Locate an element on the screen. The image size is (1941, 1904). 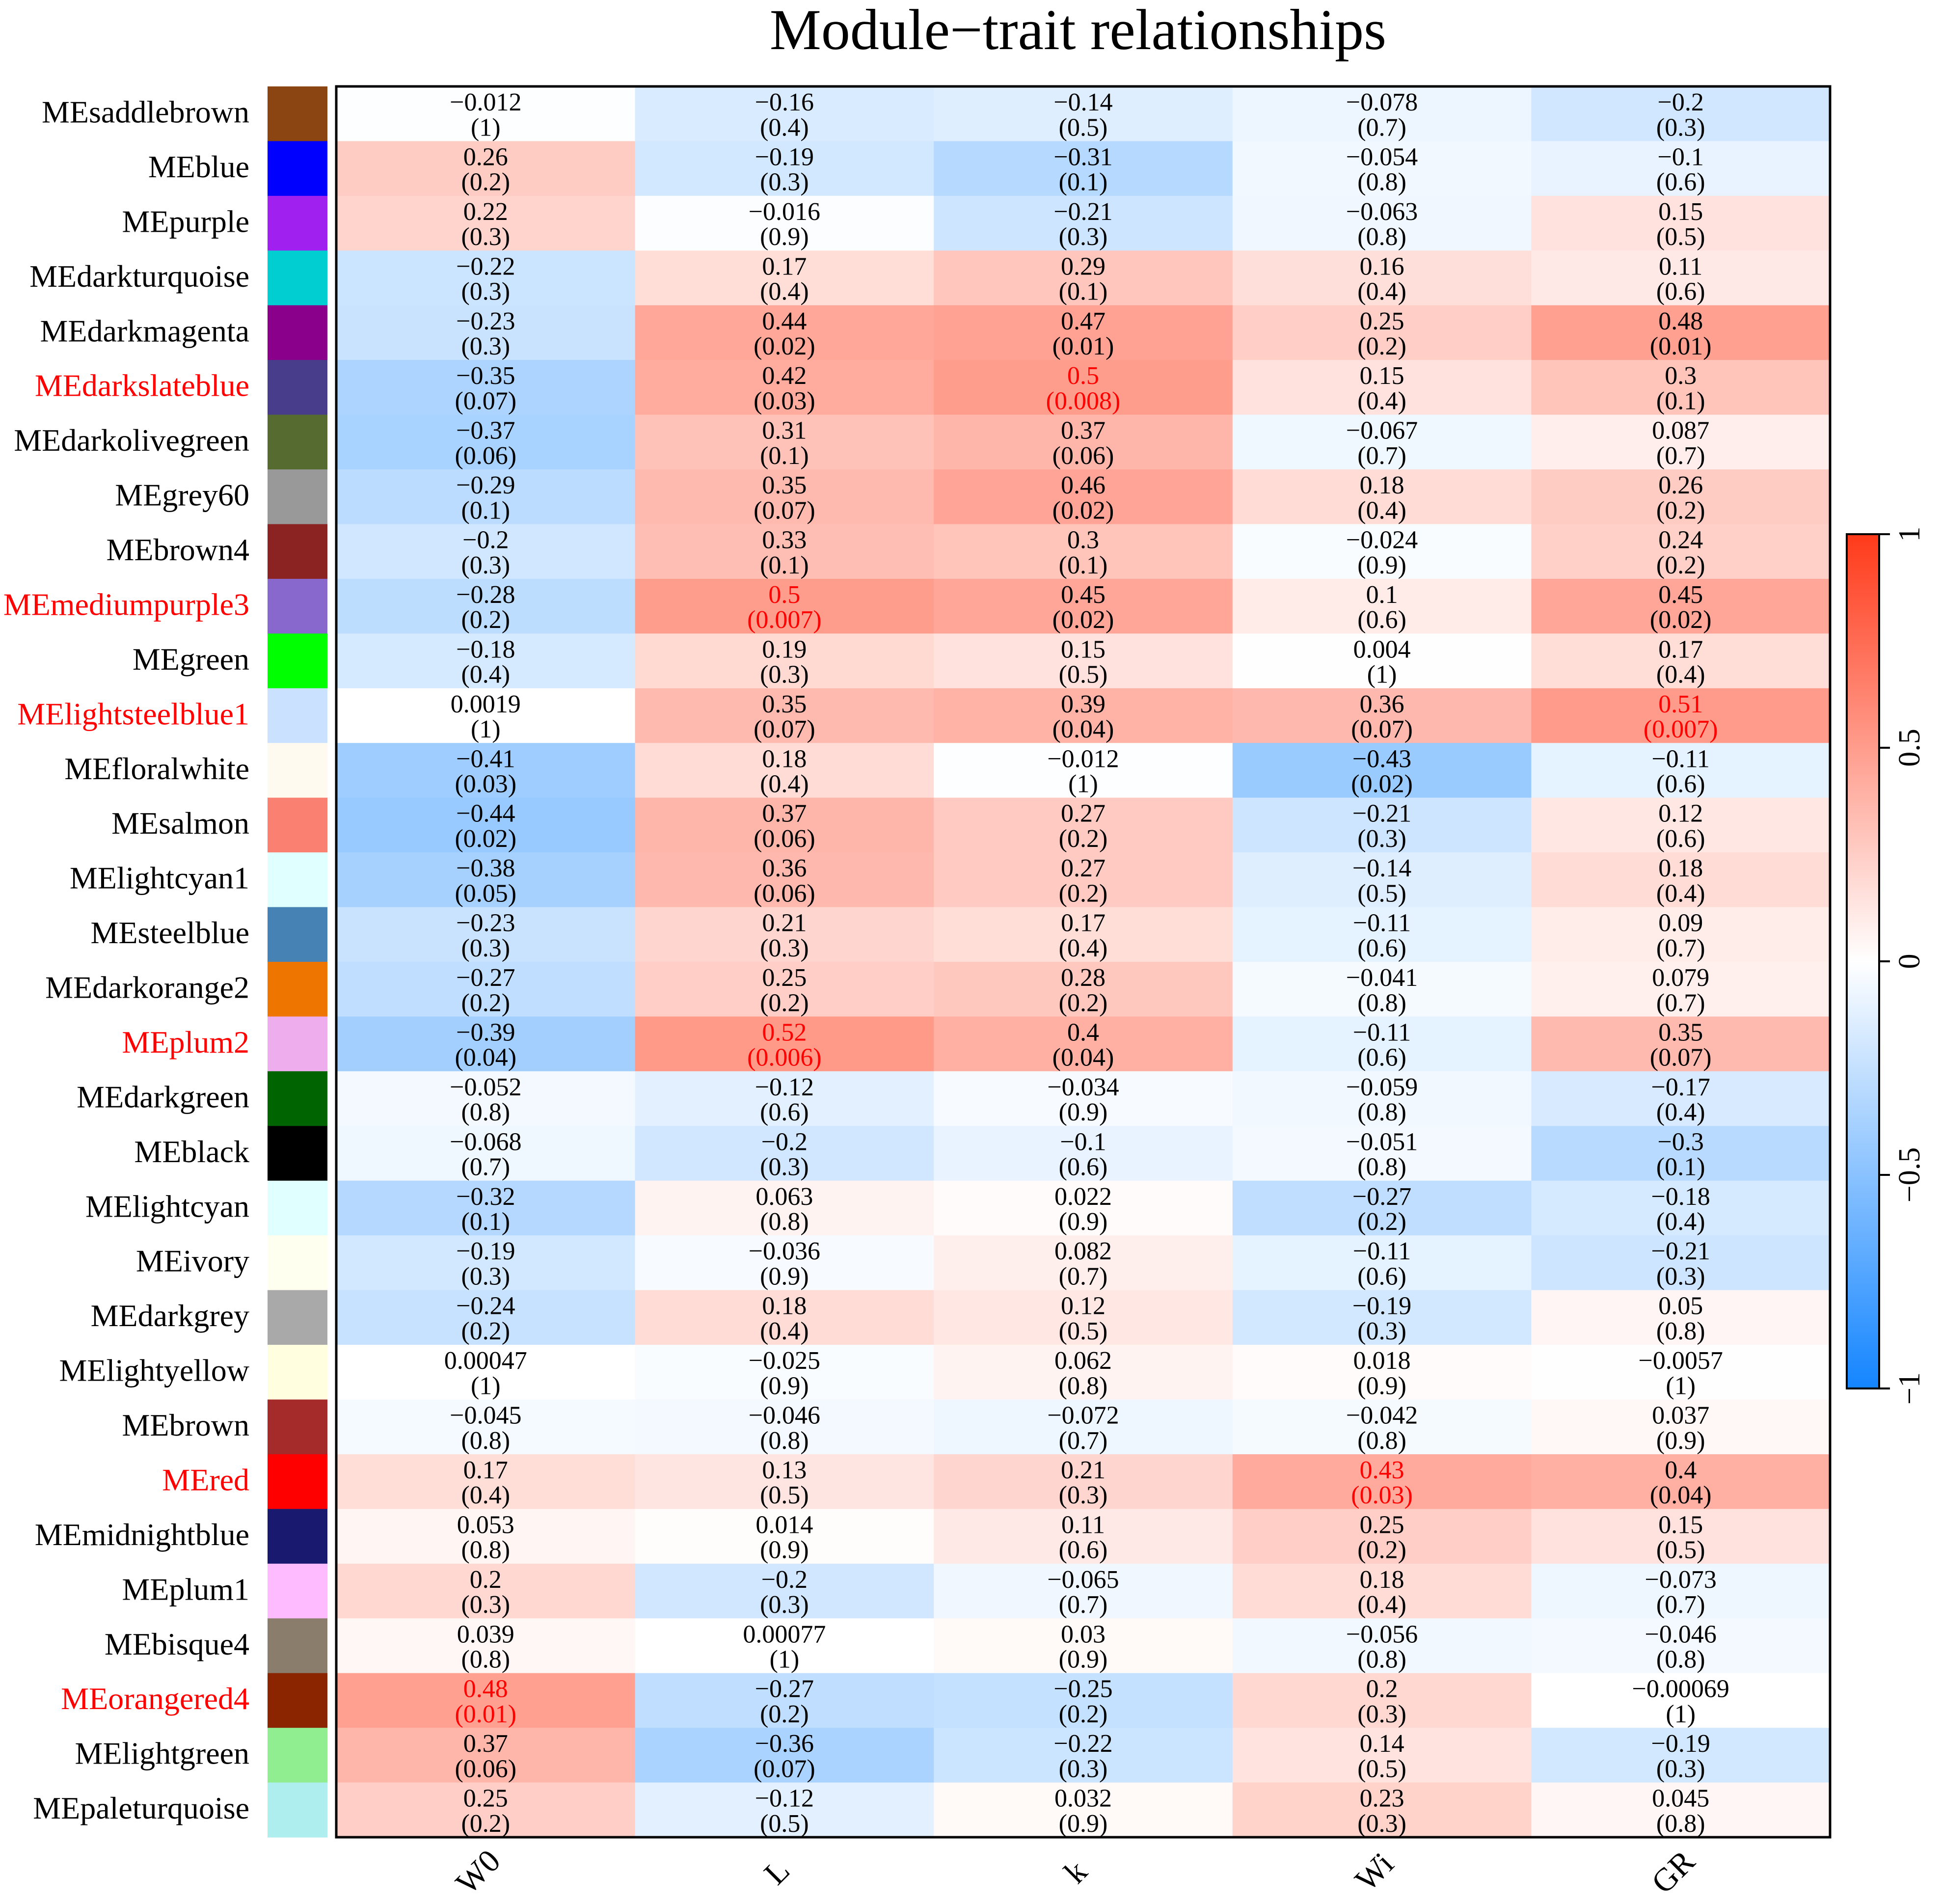
row-label-MEbrown4: MEbrown4 is located at coordinates (178, 549).